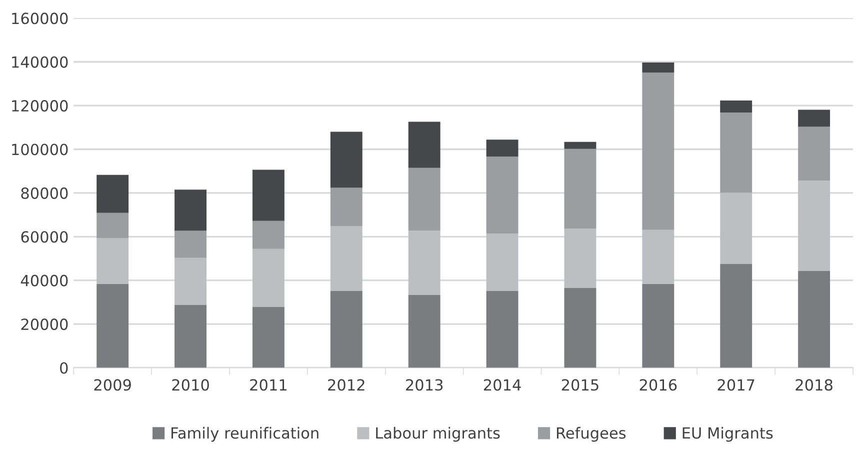 Image resolution: width=866 pixels, height=454 pixels. I want to click on legend-label: Family reunification, so click(245, 434).